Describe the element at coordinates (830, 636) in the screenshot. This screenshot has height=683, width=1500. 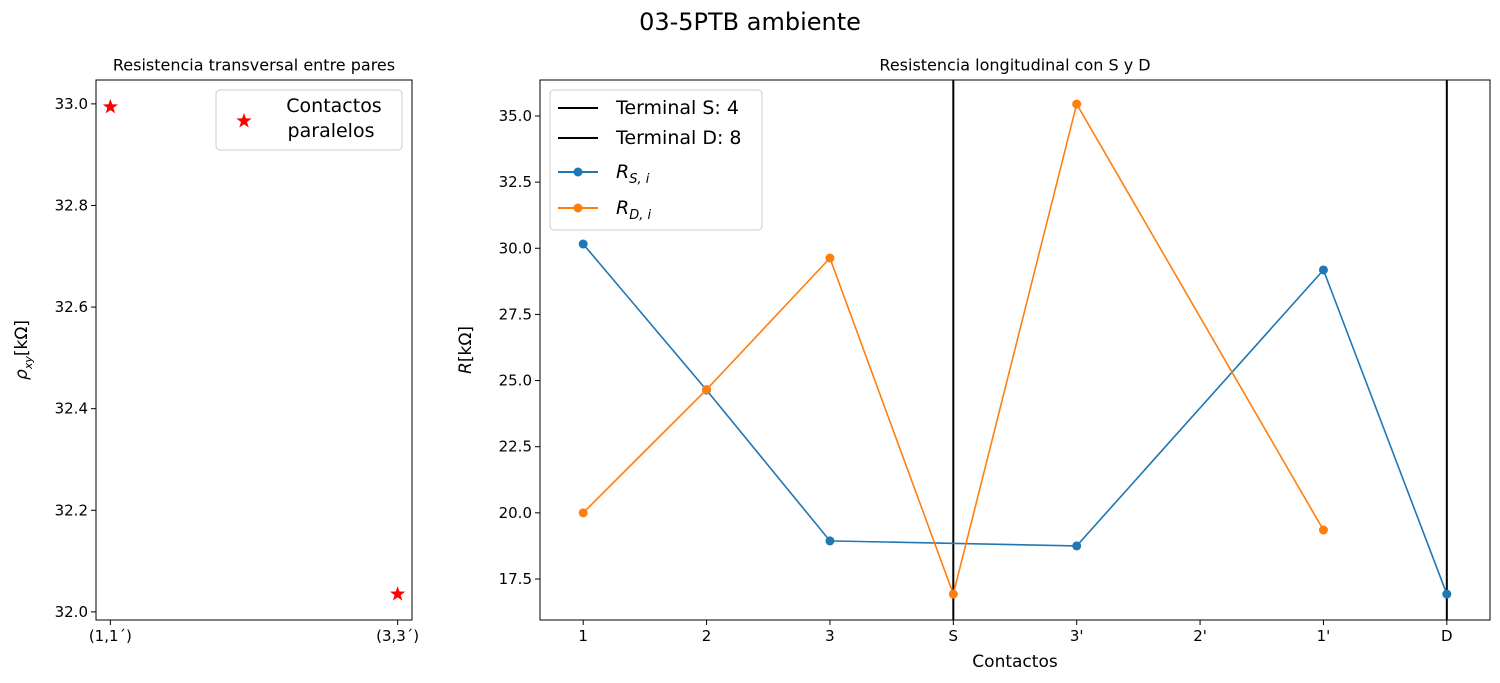
I see `x-tick-label: 3` at that location.